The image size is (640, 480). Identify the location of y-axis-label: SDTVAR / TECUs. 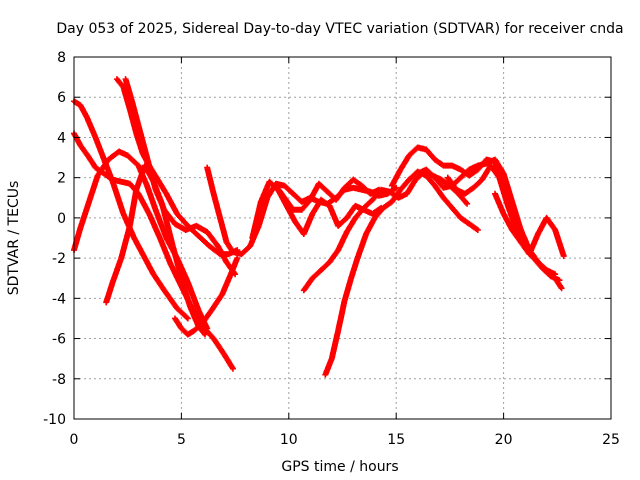
(14, 238).